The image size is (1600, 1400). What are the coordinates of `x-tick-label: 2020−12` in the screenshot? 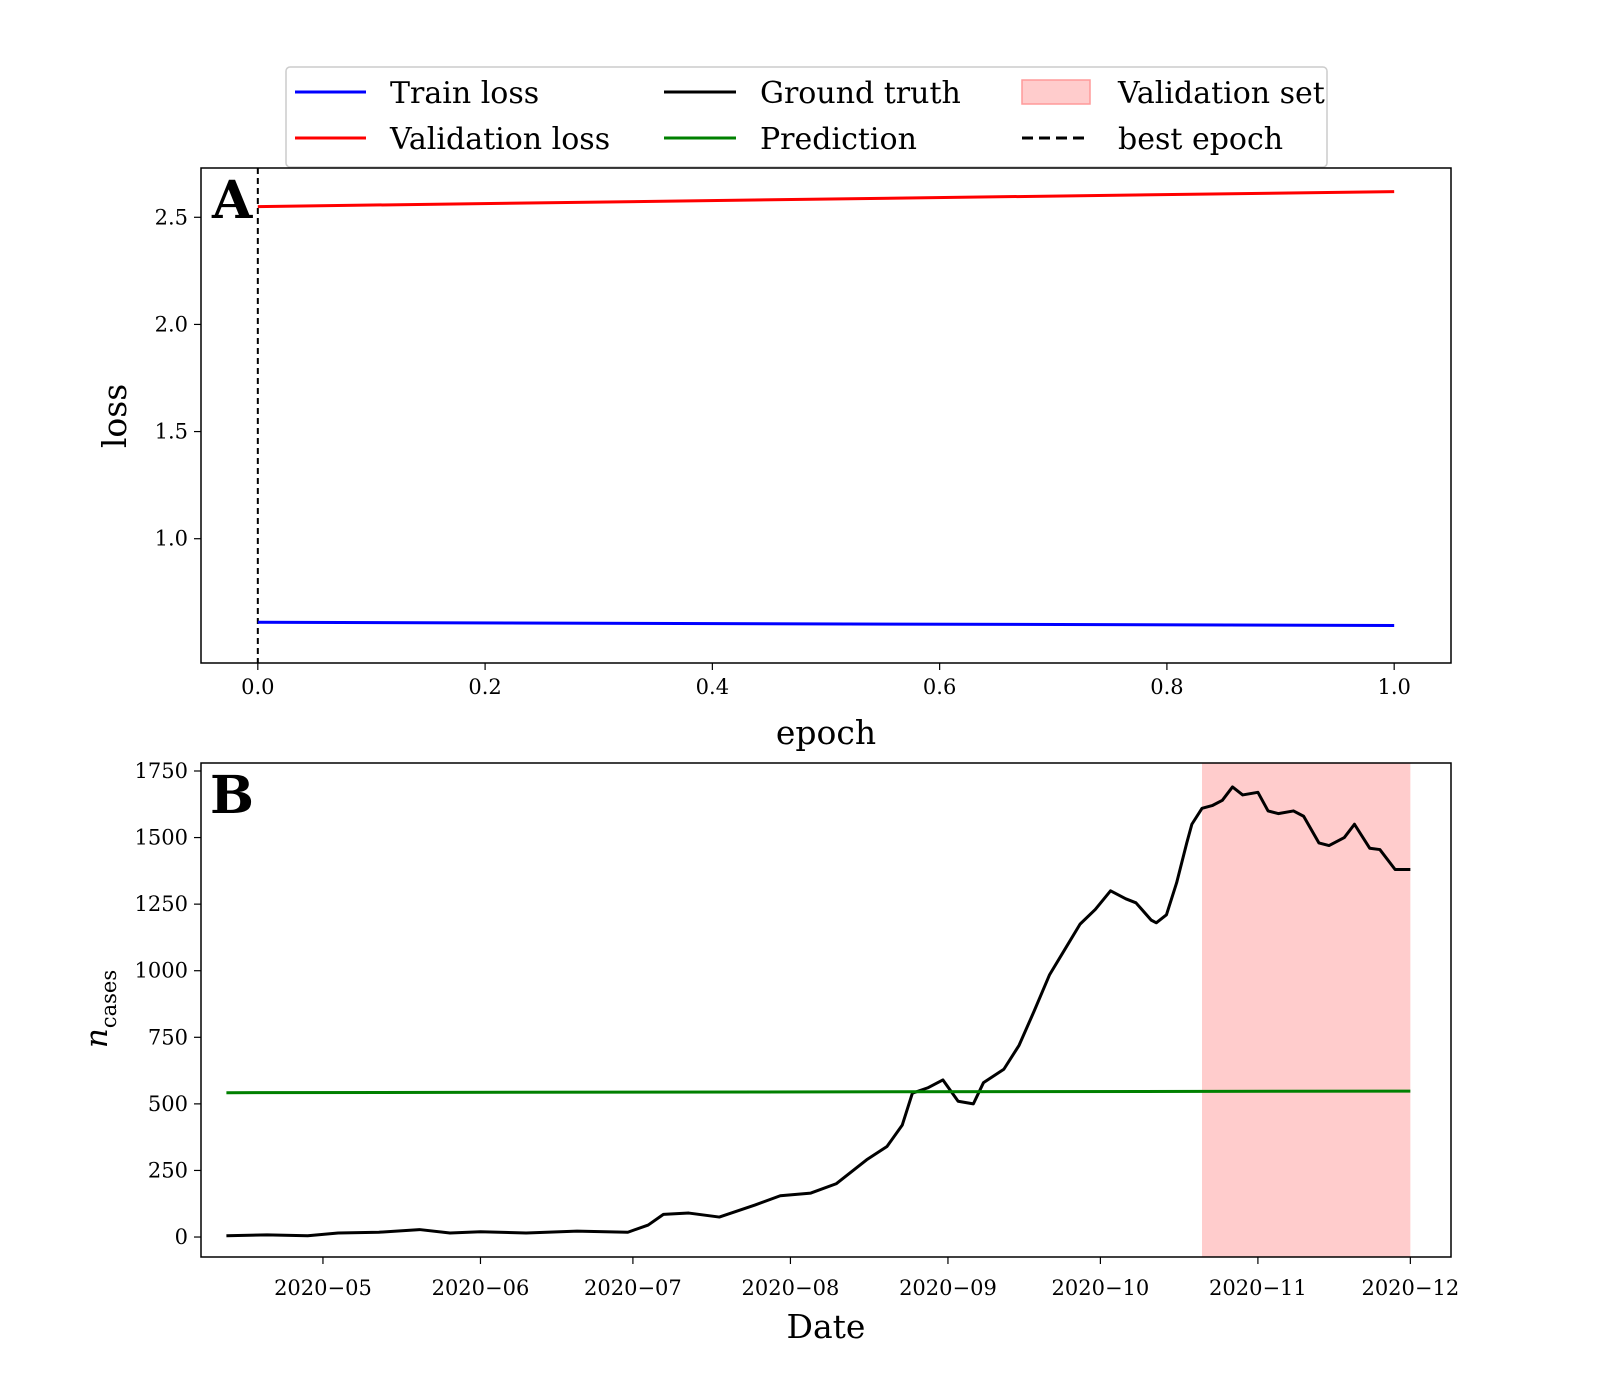 It's located at (1410, 1288).